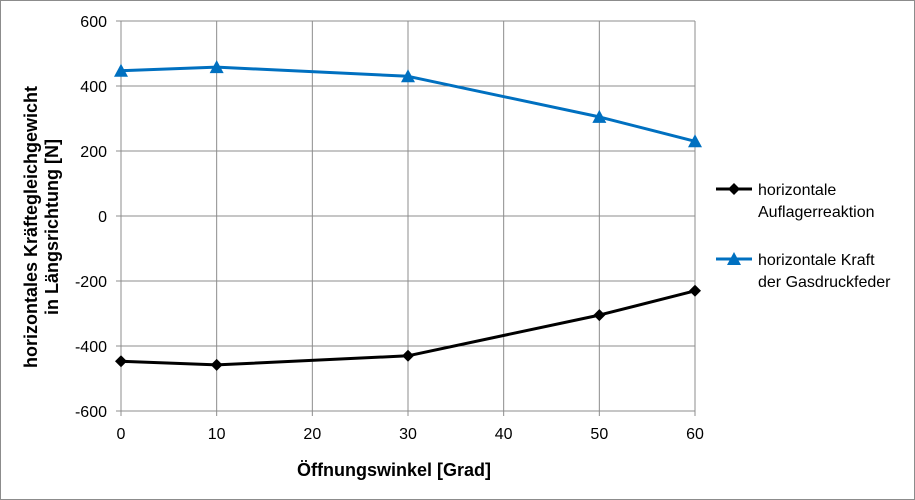  Describe the element at coordinates (599, 434) in the screenshot. I see `x-tick-label: 50` at that location.